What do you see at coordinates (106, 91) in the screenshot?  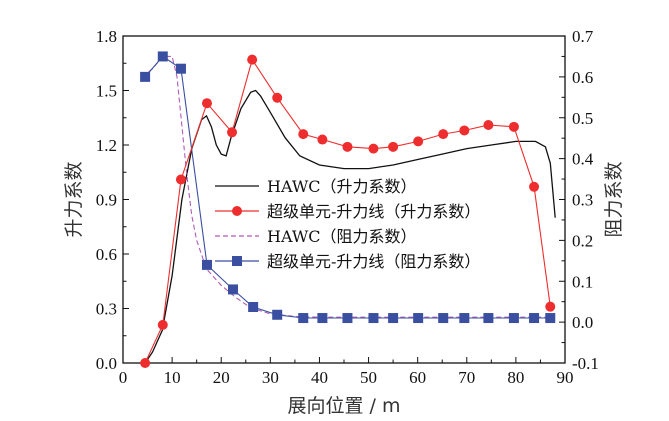 I see `y-left-tick-label: 1.5` at bounding box center [106, 91].